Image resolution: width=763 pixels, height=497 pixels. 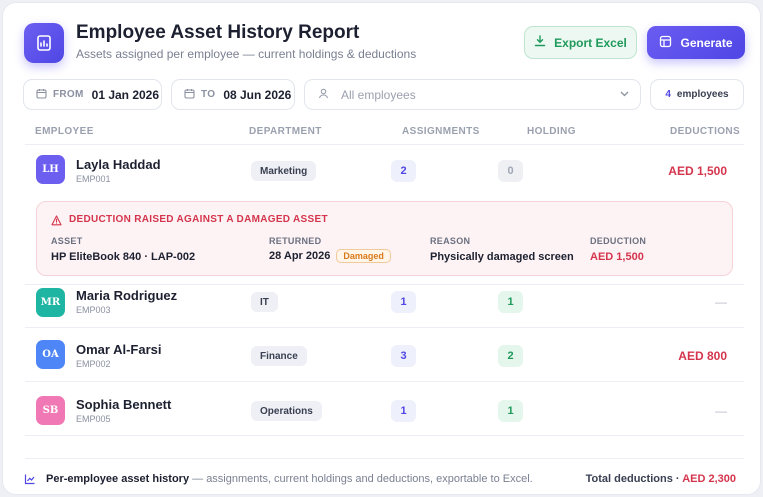 What do you see at coordinates (50, 169) in the screenshot?
I see `avatar: LH` at bounding box center [50, 169].